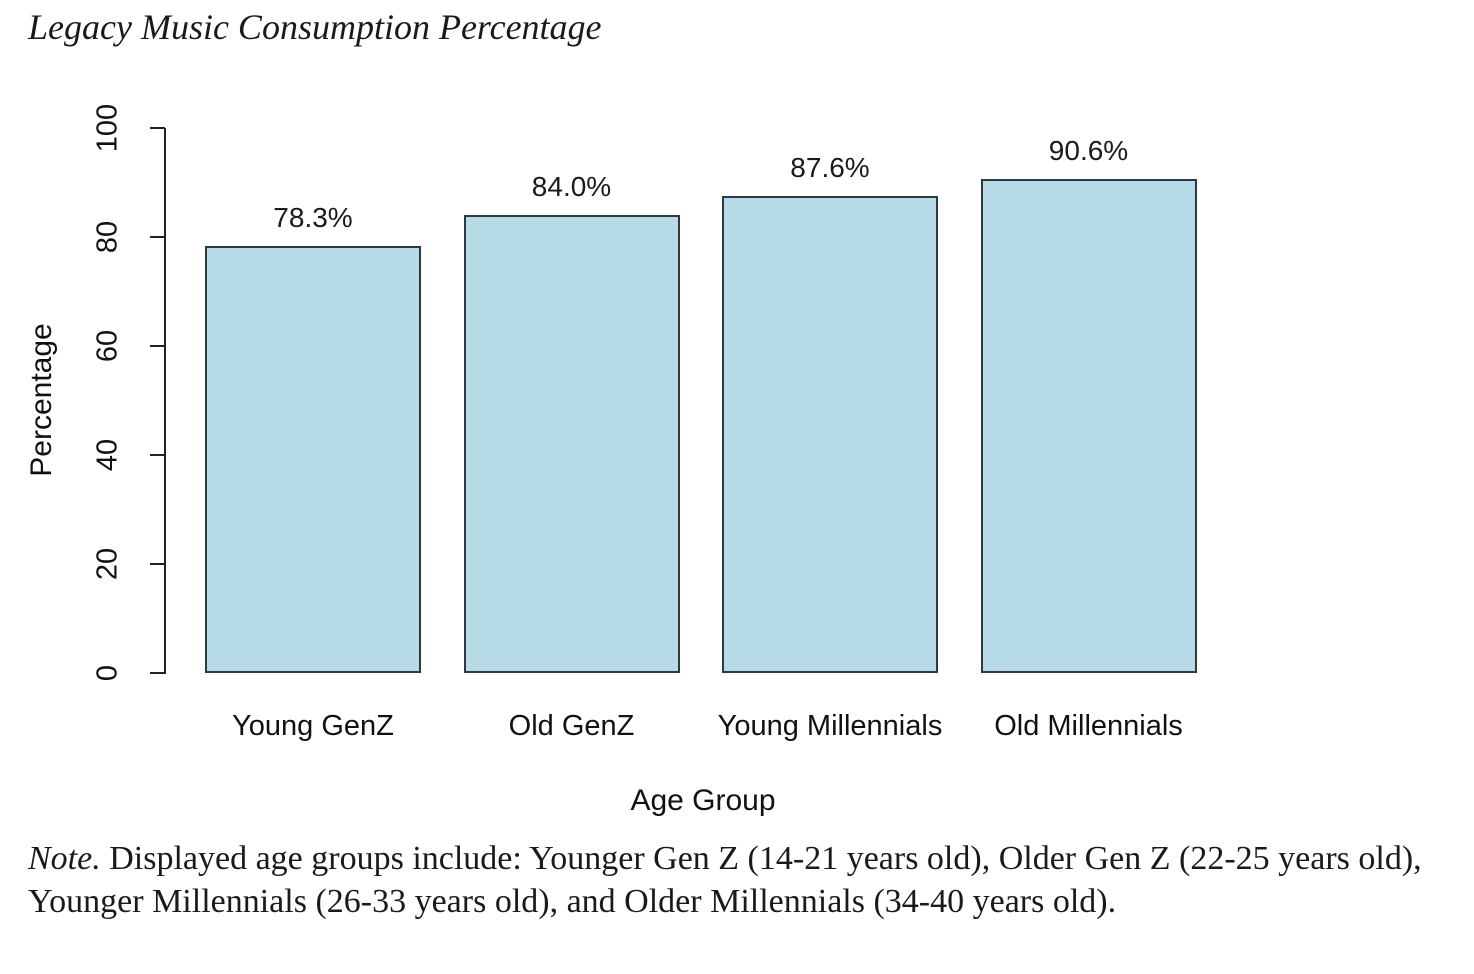 The image size is (1474, 974). Describe the element at coordinates (107, 673) in the screenshot. I see `y-tick-label: 0` at that location.